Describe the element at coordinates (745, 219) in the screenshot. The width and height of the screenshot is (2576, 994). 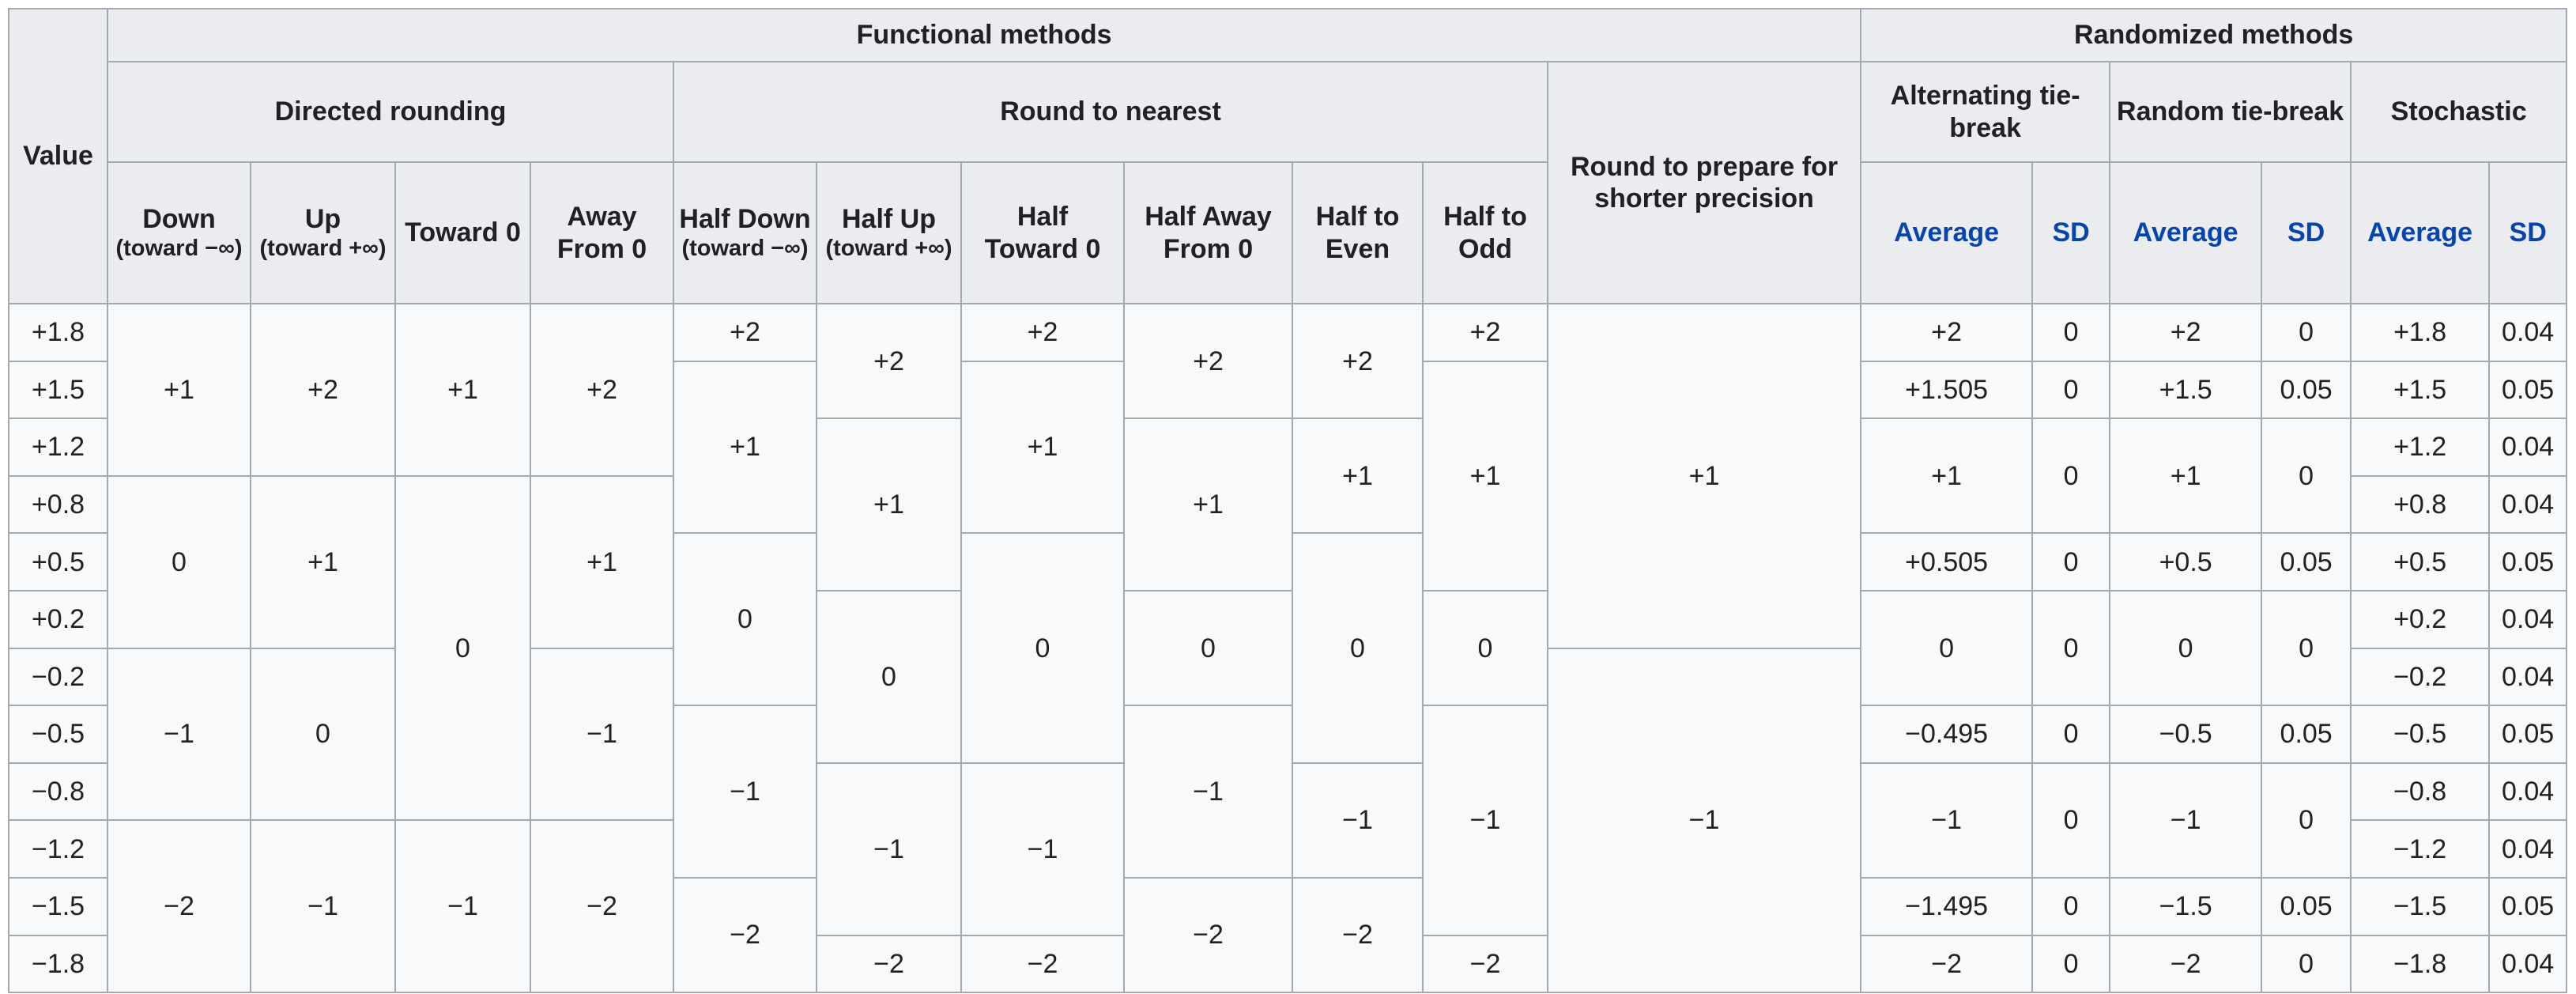
I see `header-text: Half Down` at that location.